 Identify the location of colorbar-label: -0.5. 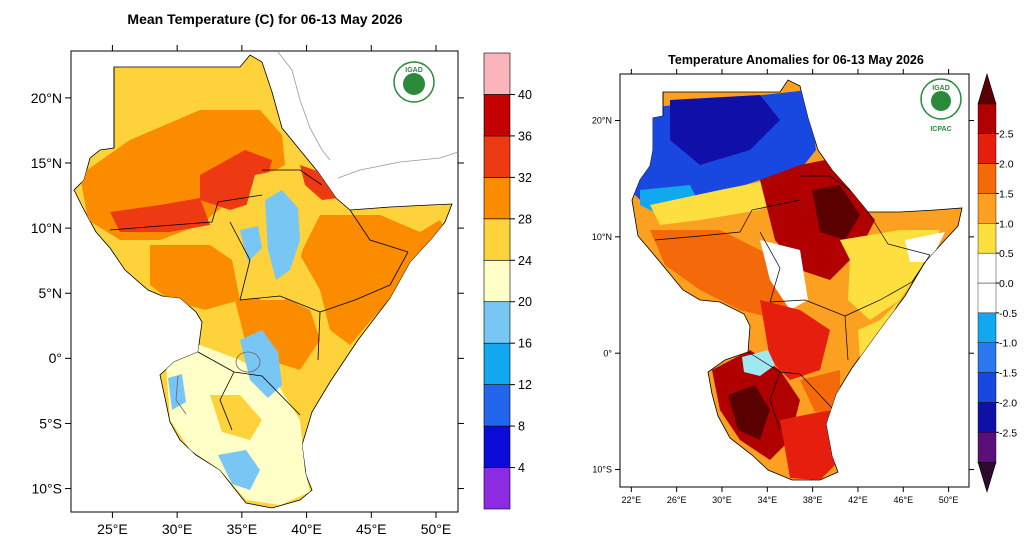
(1008, 314).